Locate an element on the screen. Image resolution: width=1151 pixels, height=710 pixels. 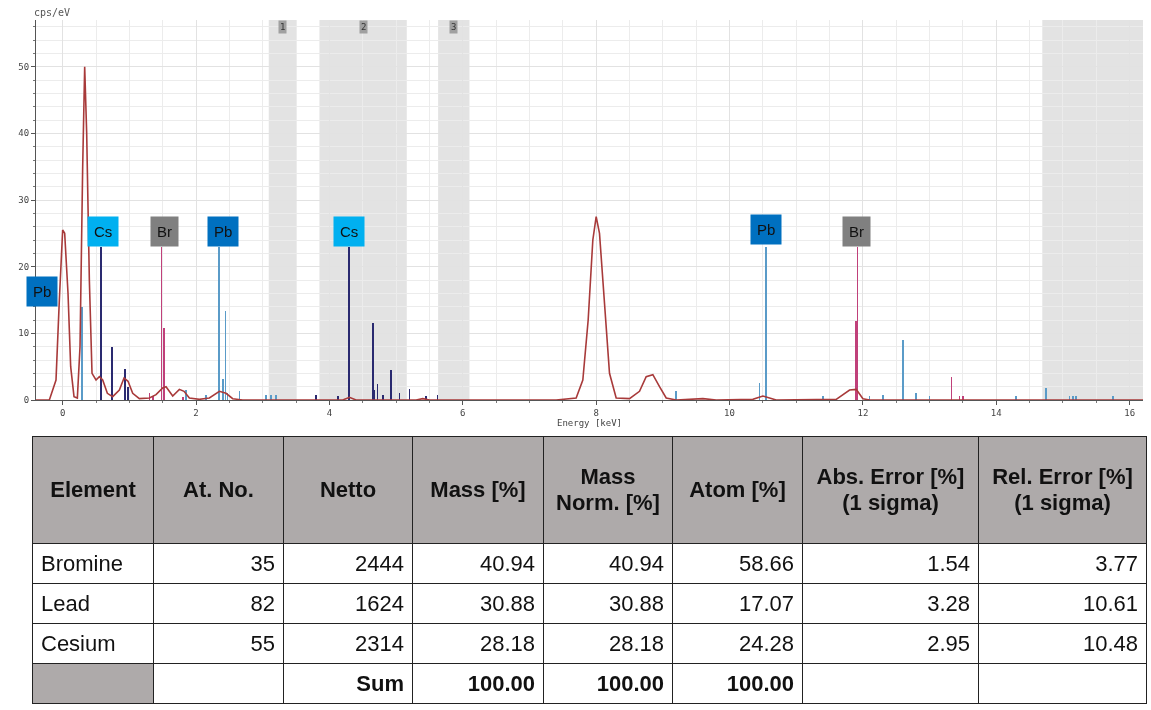
category-label: At. No. is located at coordinates (218, 490).